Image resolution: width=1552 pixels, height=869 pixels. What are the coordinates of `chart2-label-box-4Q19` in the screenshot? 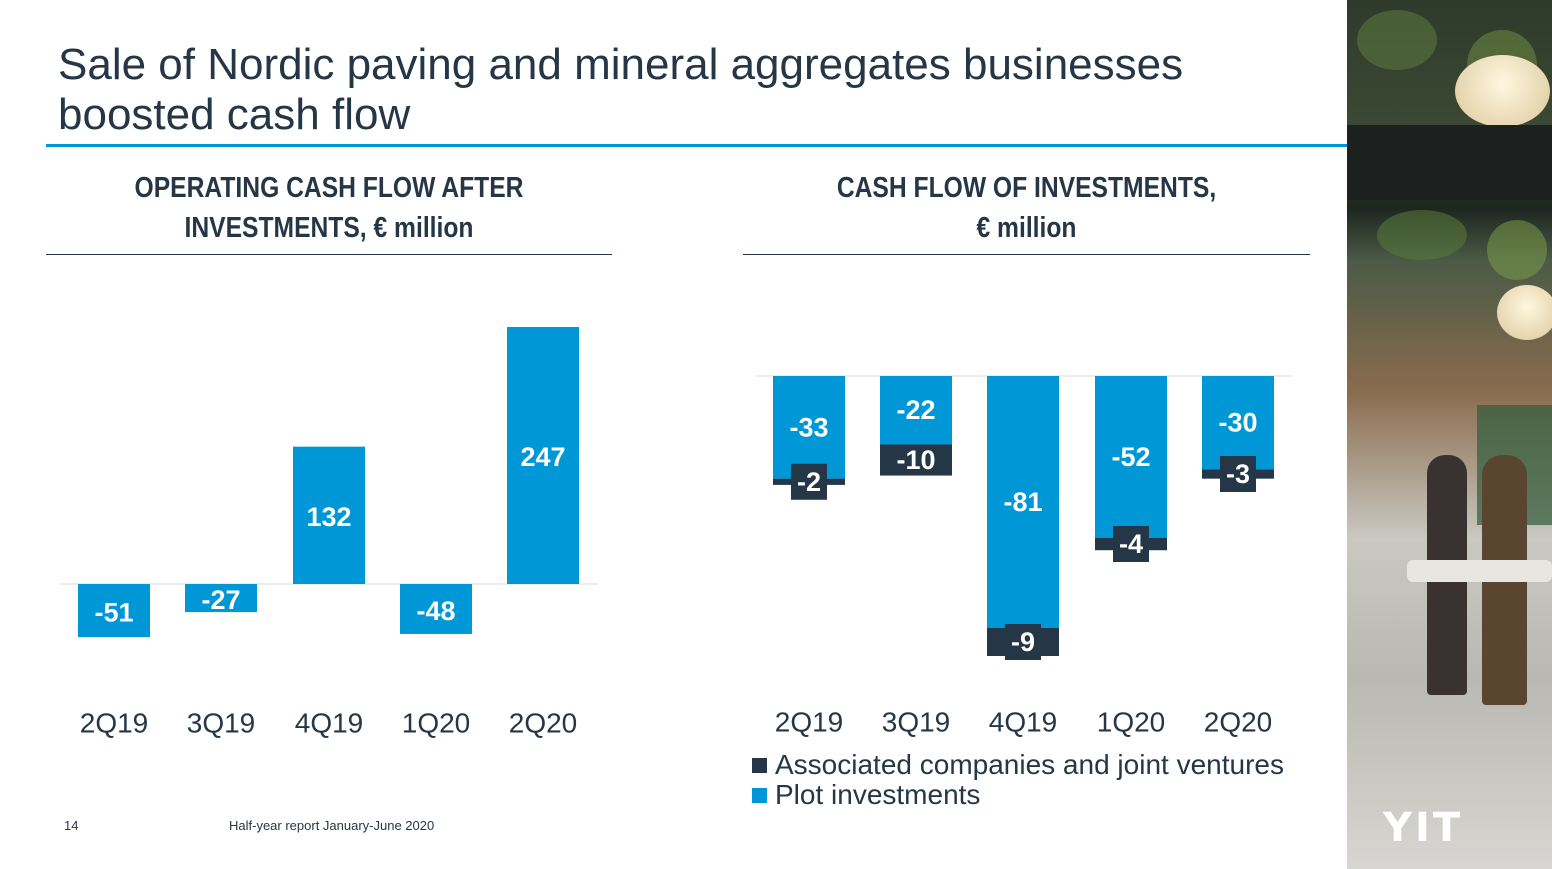 It's located at (1023, 642).